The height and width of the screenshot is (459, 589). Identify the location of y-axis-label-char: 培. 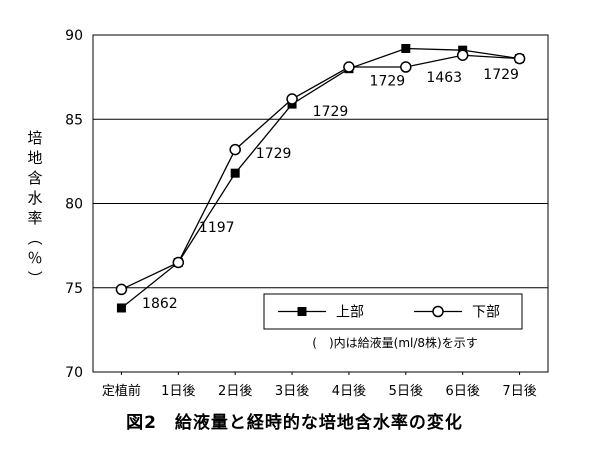
(35, 138).